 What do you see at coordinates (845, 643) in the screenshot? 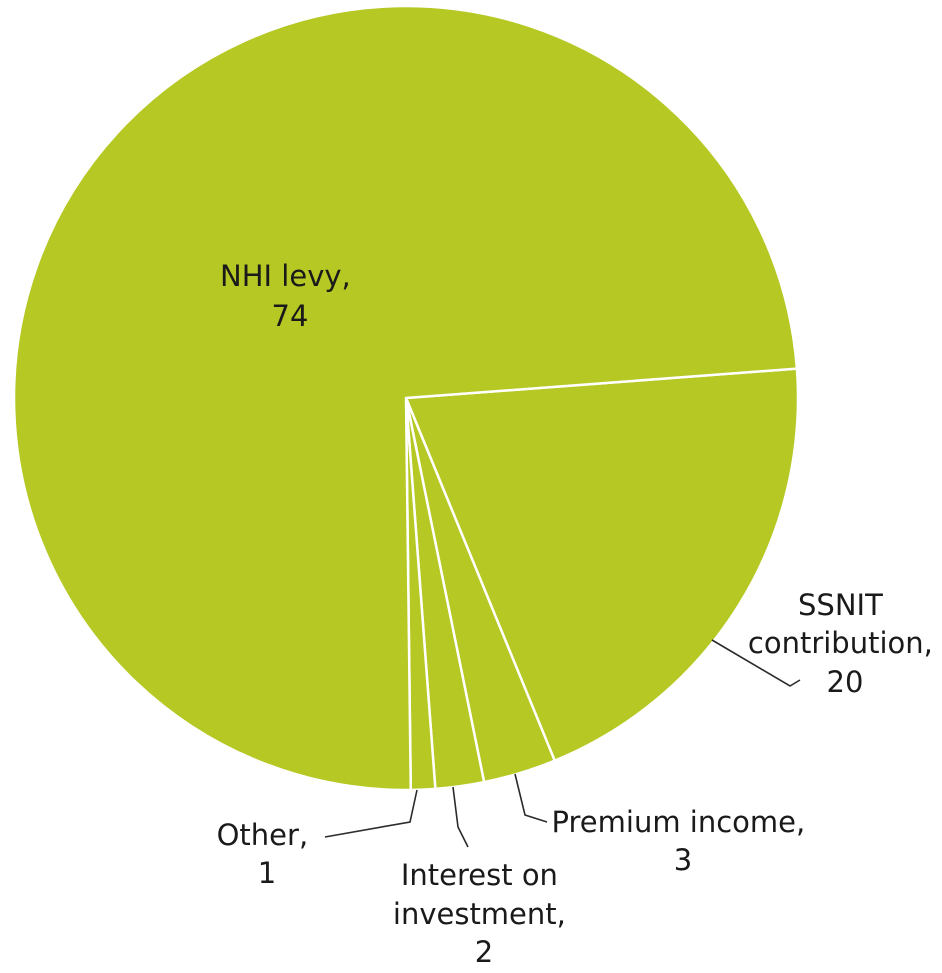
I see `label-ssnit-contribution: SSNIT contribution, 20` at bounding box center [845, 643].